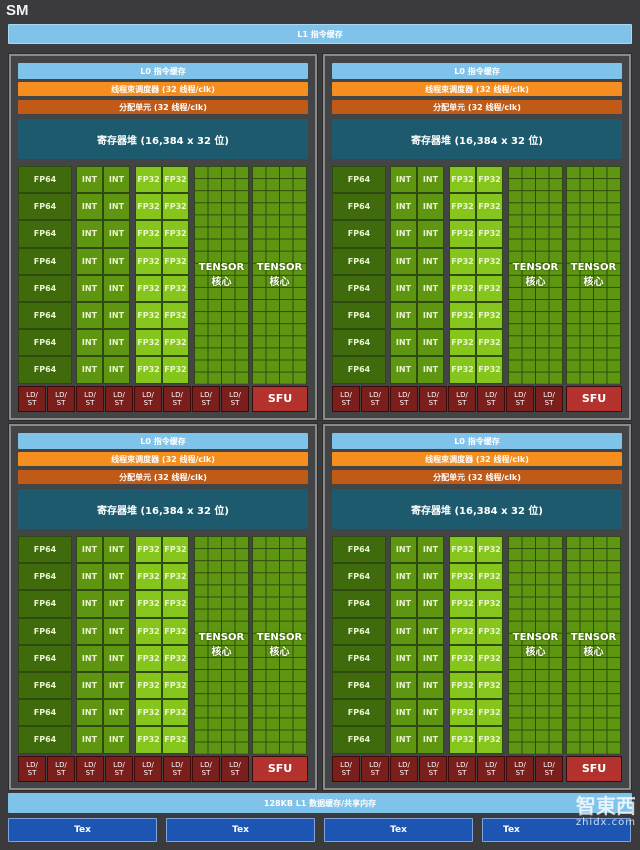 This screenshot has width=640, height=850. Describe the element at coordinates (163, 139) in the screenshot. I see `register-file: 寄存器堆 (16,384 x 32 位)` at that location.